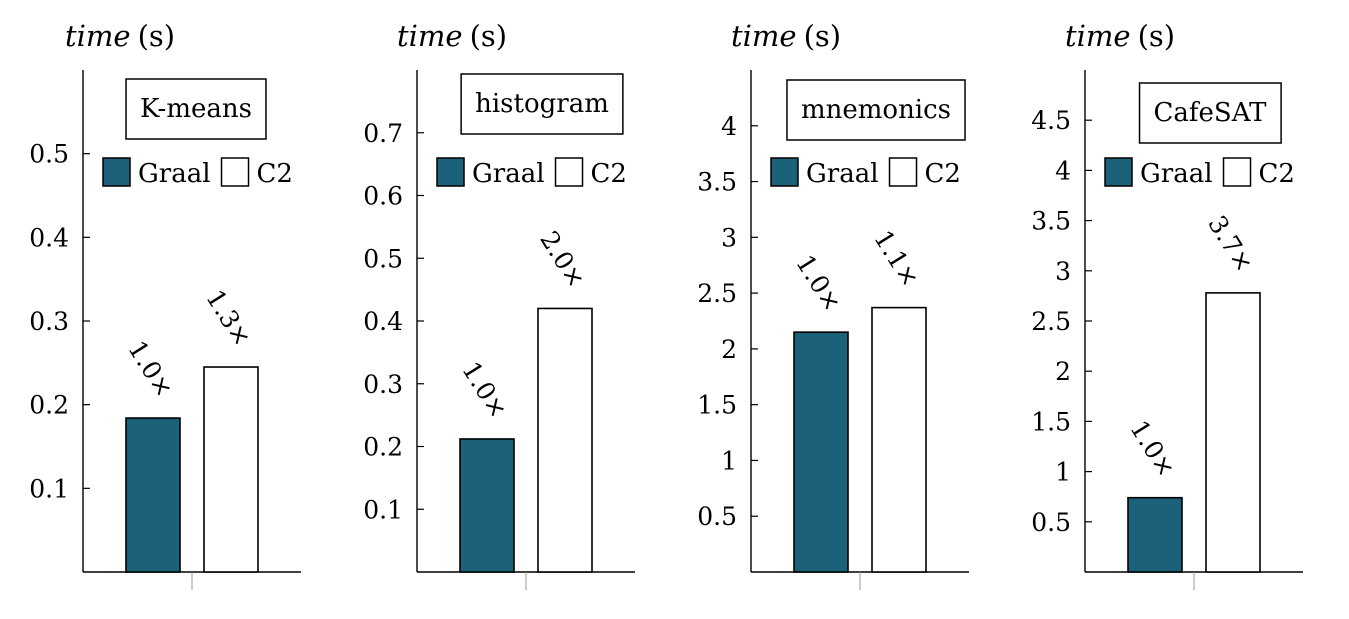 The height and width of the screenshot is (619, 1349). Describe the element at coordinates (562, 259) in the screenshot. I see `data-label-c2: 2.0×` at that location.